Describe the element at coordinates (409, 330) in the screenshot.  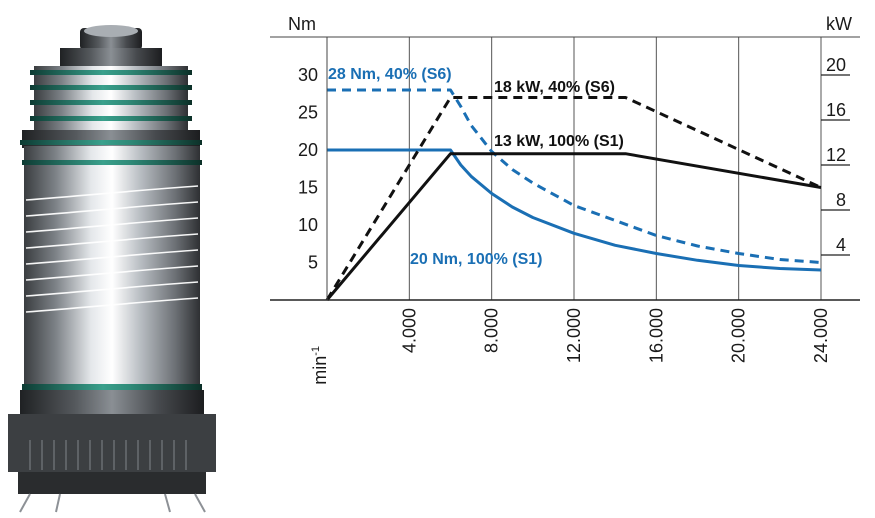
I see `x-tick-label: 4.000` at that location.